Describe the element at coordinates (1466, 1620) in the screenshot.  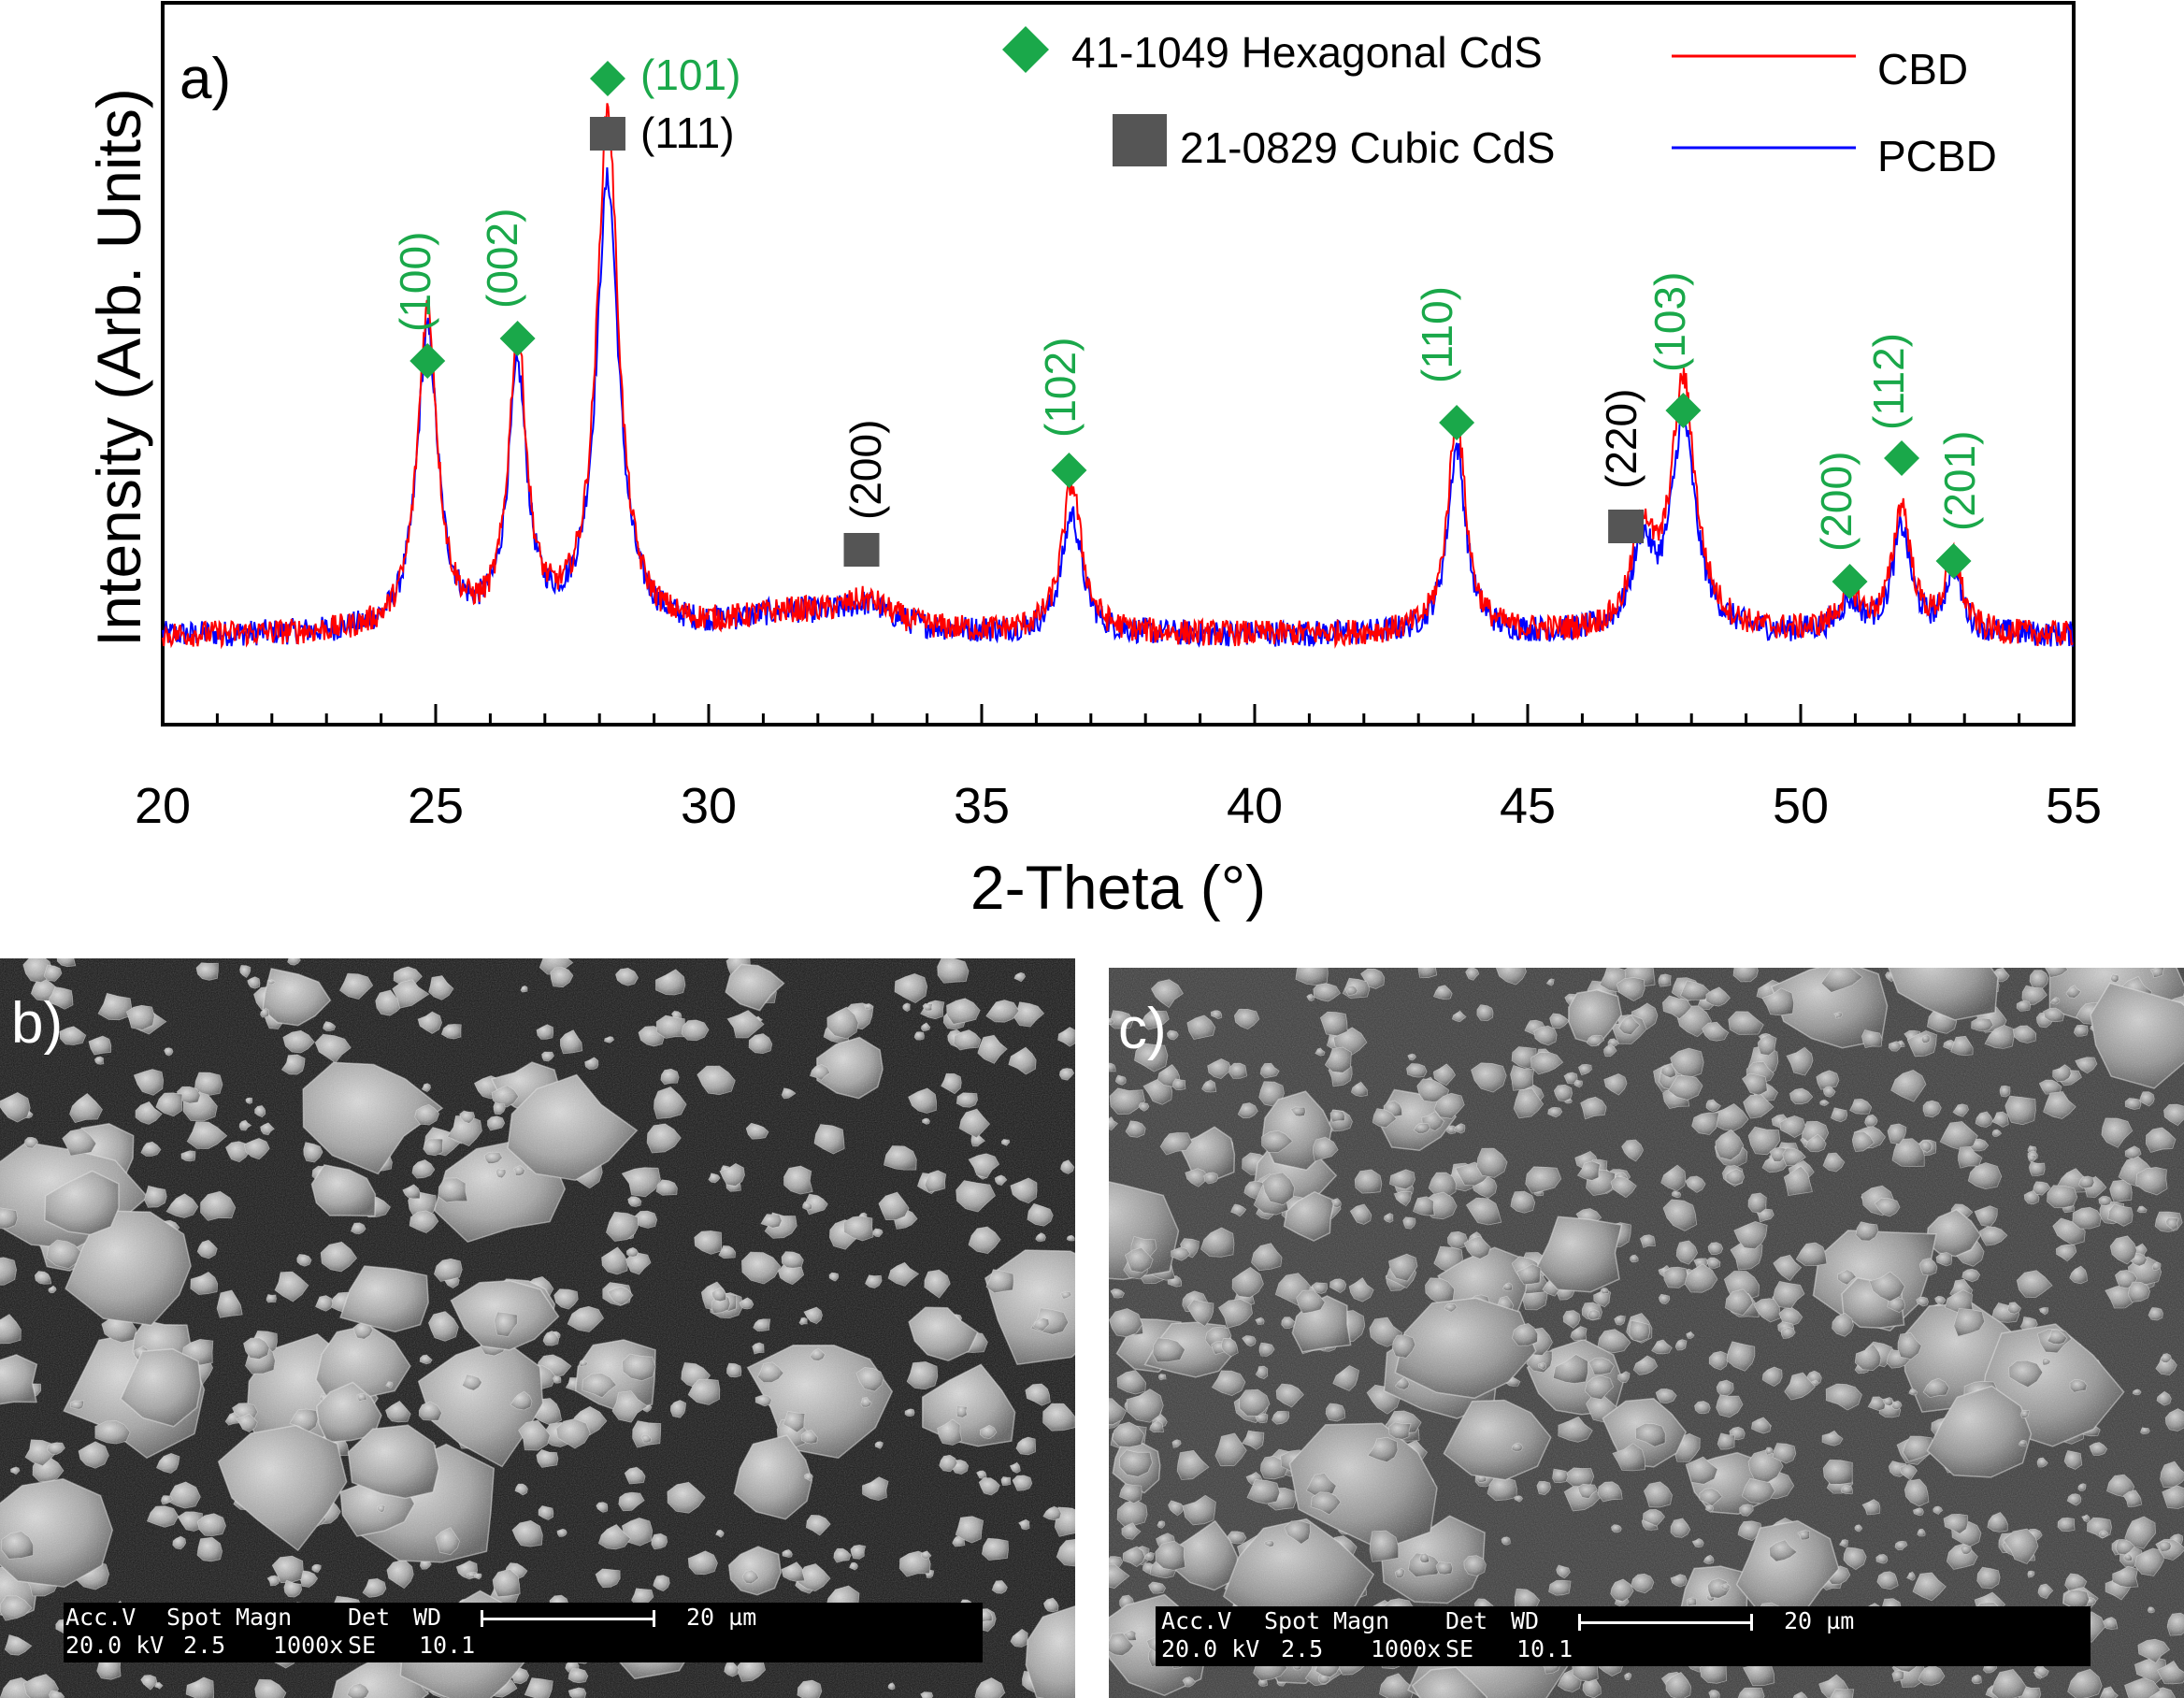
I see `databar-det-header: Det` at that location.